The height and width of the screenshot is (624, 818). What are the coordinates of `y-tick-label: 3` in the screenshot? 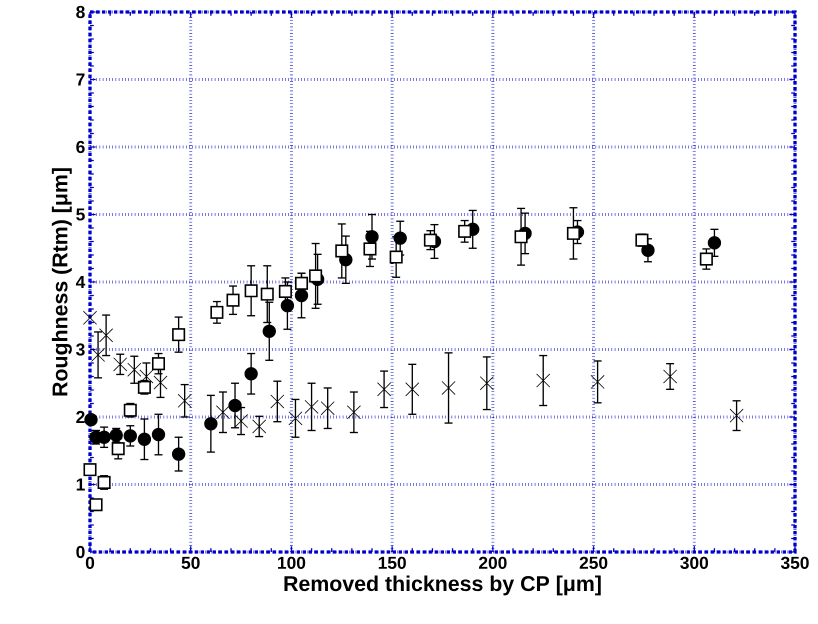 It's located at (80, 349).